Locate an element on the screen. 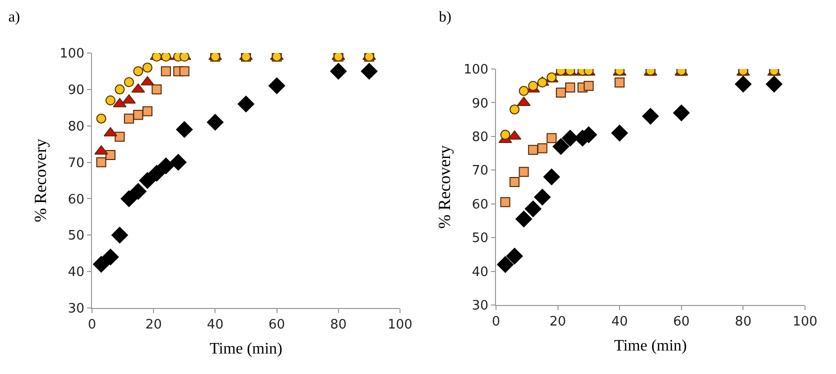 This screenshot has width=836, height=374. chart-title: a) is located at coordinates (14, 18).